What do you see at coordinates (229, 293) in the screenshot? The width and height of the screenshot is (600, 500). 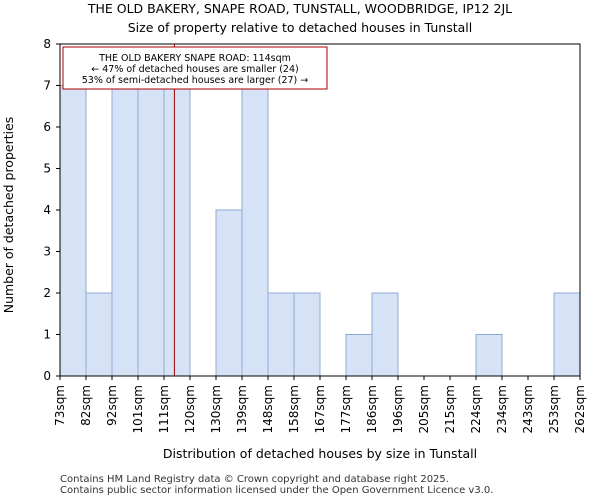 I see `bar-130sqm` at bounding box center [229, 293].